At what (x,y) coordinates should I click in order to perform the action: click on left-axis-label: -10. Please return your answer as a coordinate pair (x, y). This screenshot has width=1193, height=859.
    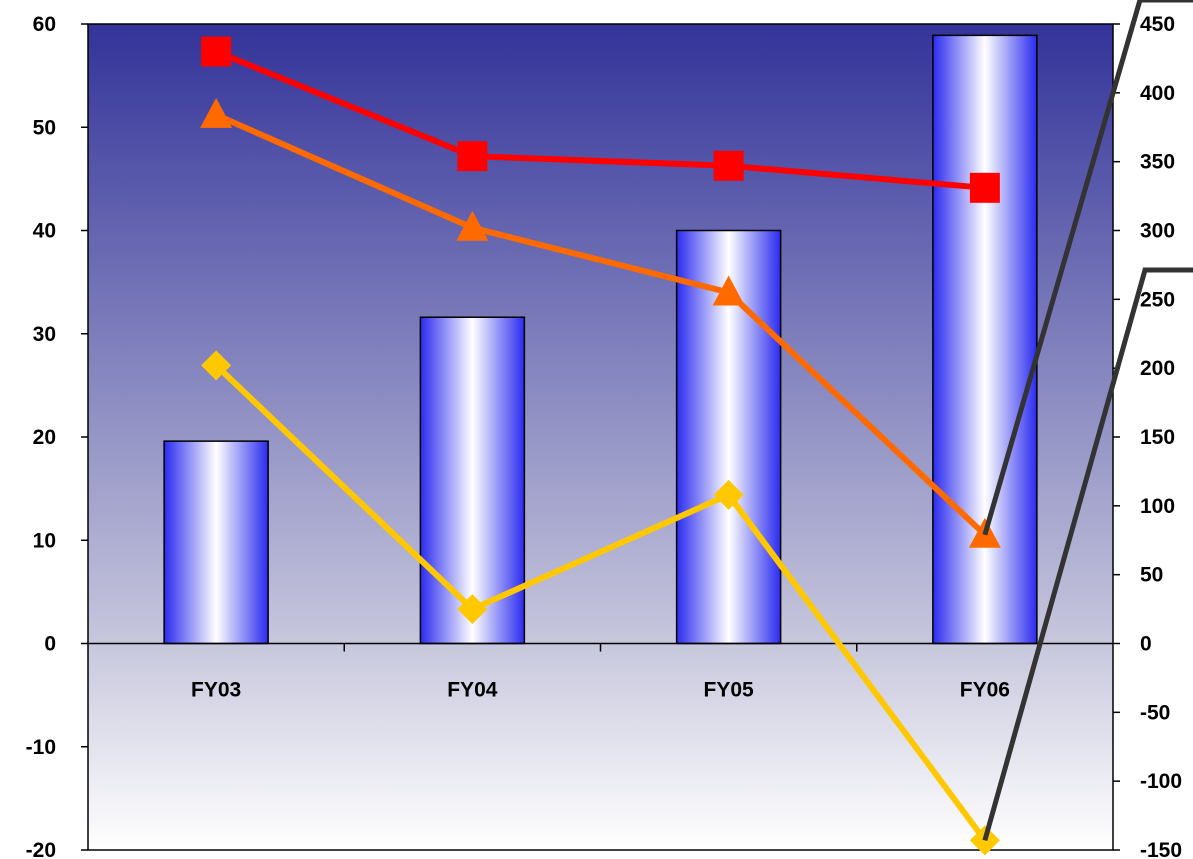
    Looking at the image, I should click on (41, 747).